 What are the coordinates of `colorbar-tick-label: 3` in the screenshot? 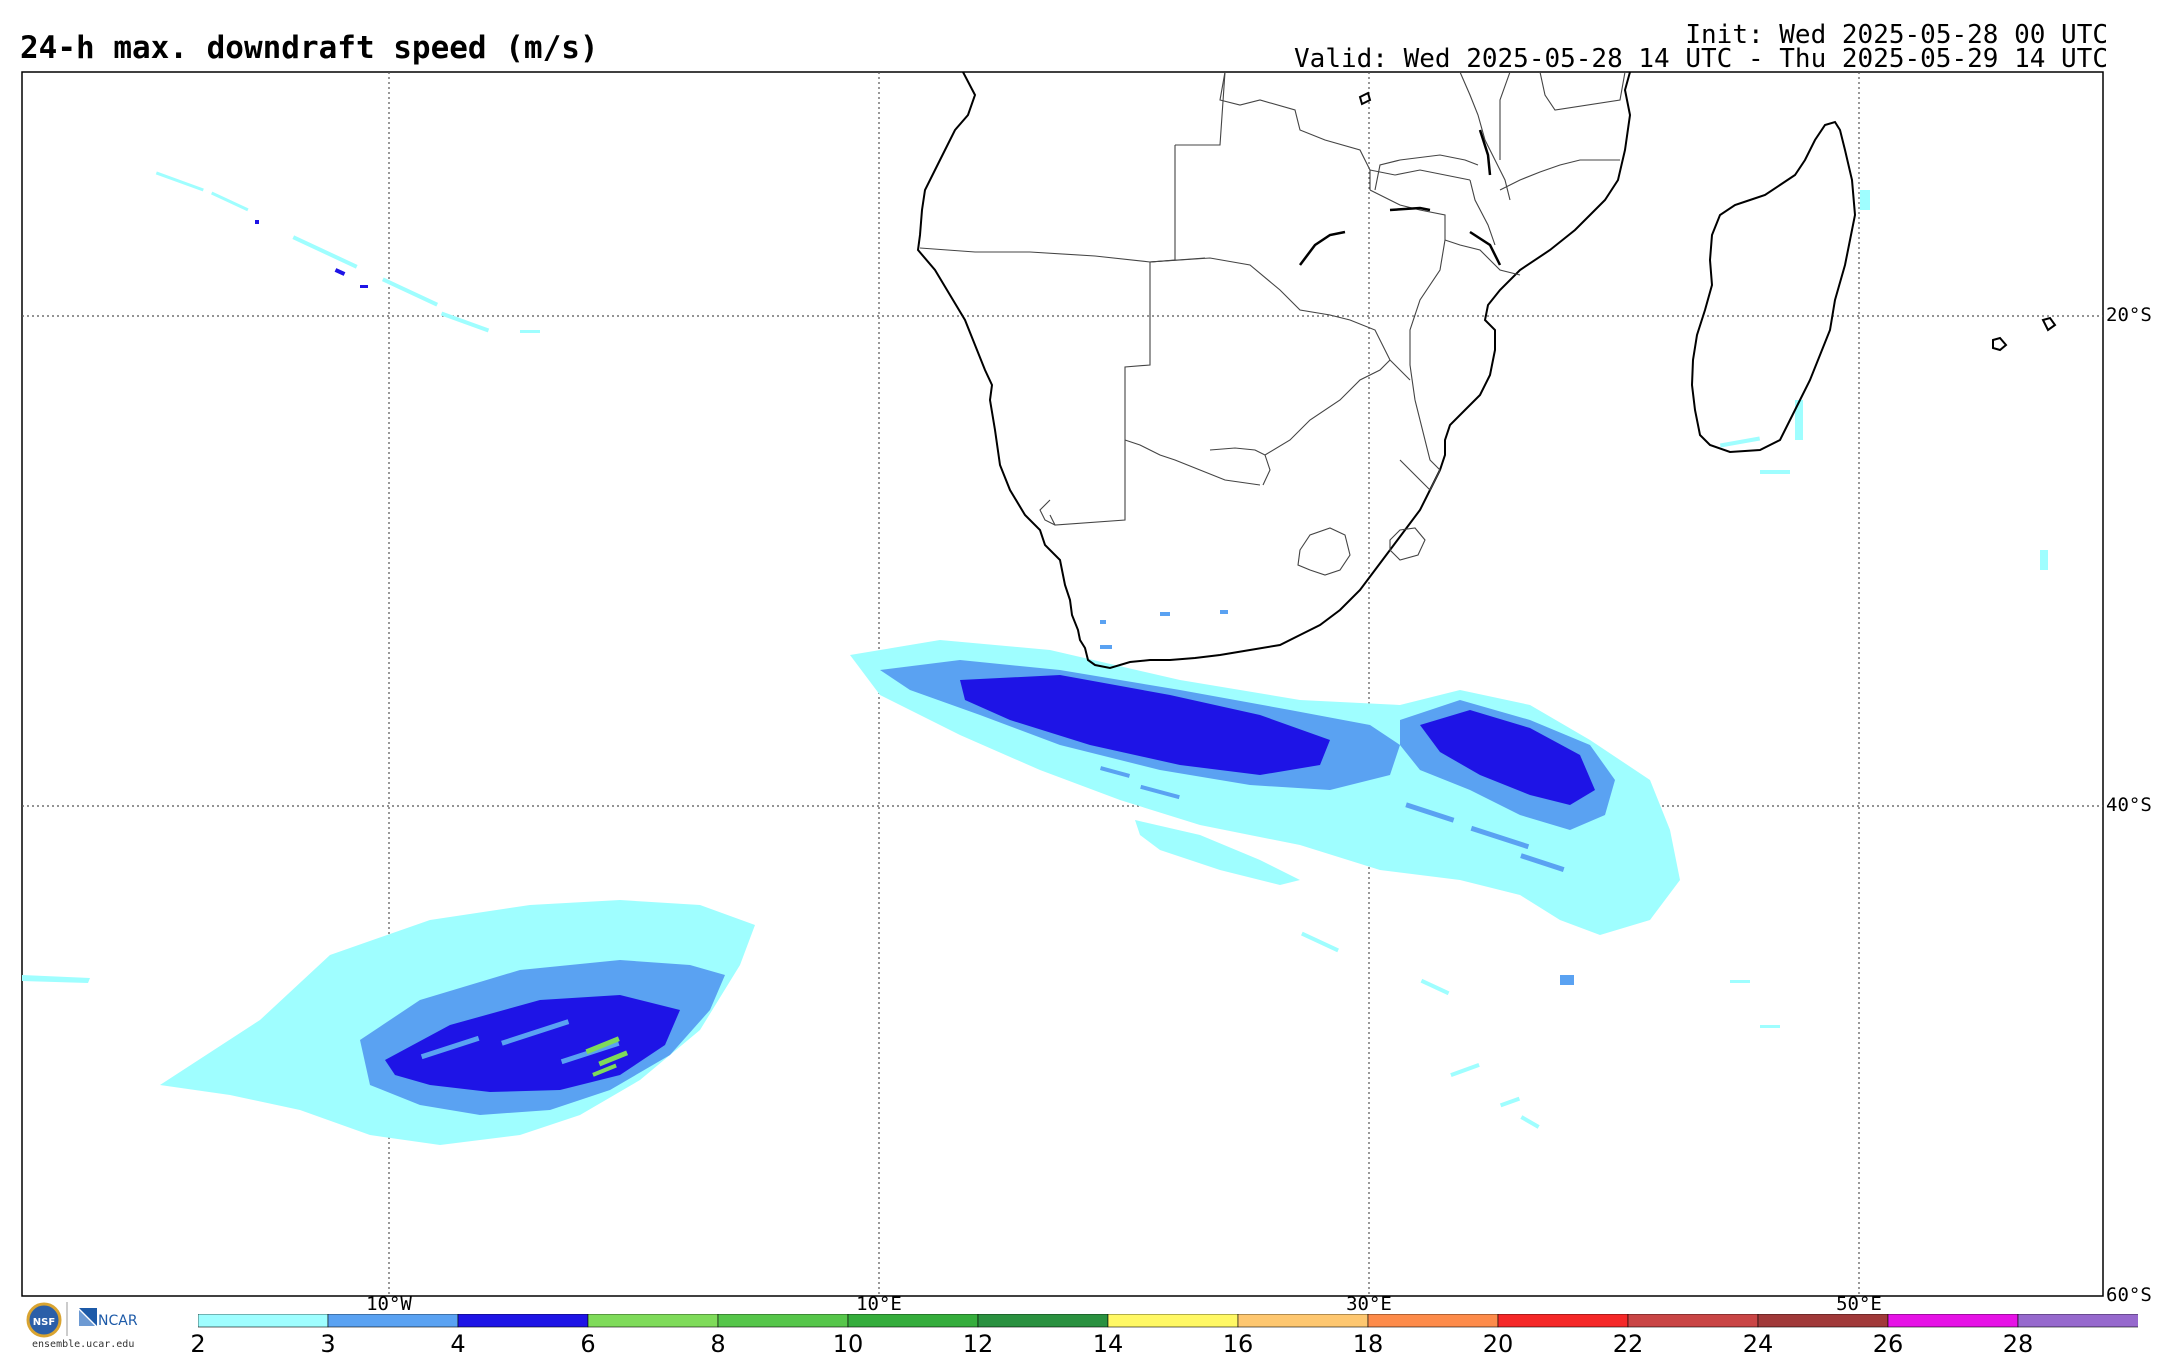 It's located at (328, 1344).